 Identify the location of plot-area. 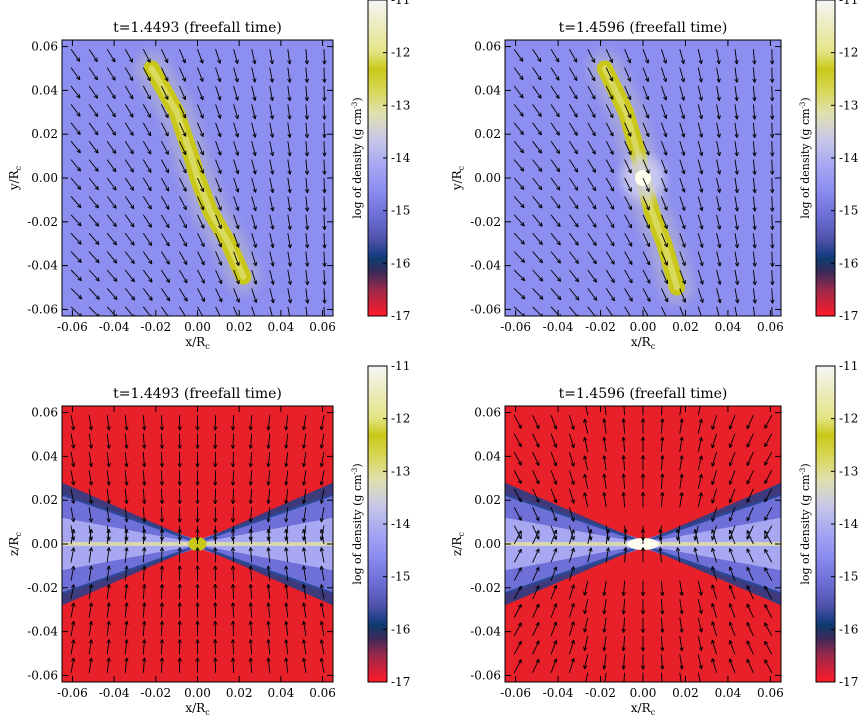
(643, 544).